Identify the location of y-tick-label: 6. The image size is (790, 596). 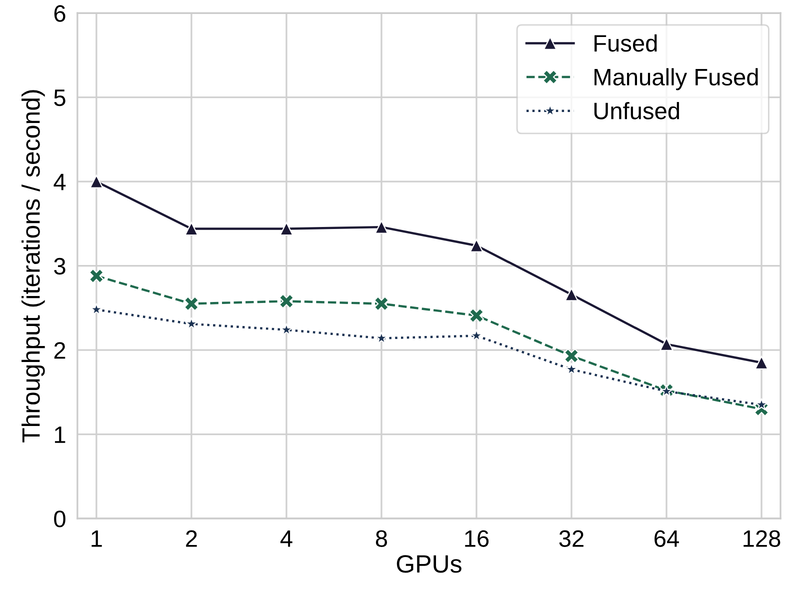
(60, 13).